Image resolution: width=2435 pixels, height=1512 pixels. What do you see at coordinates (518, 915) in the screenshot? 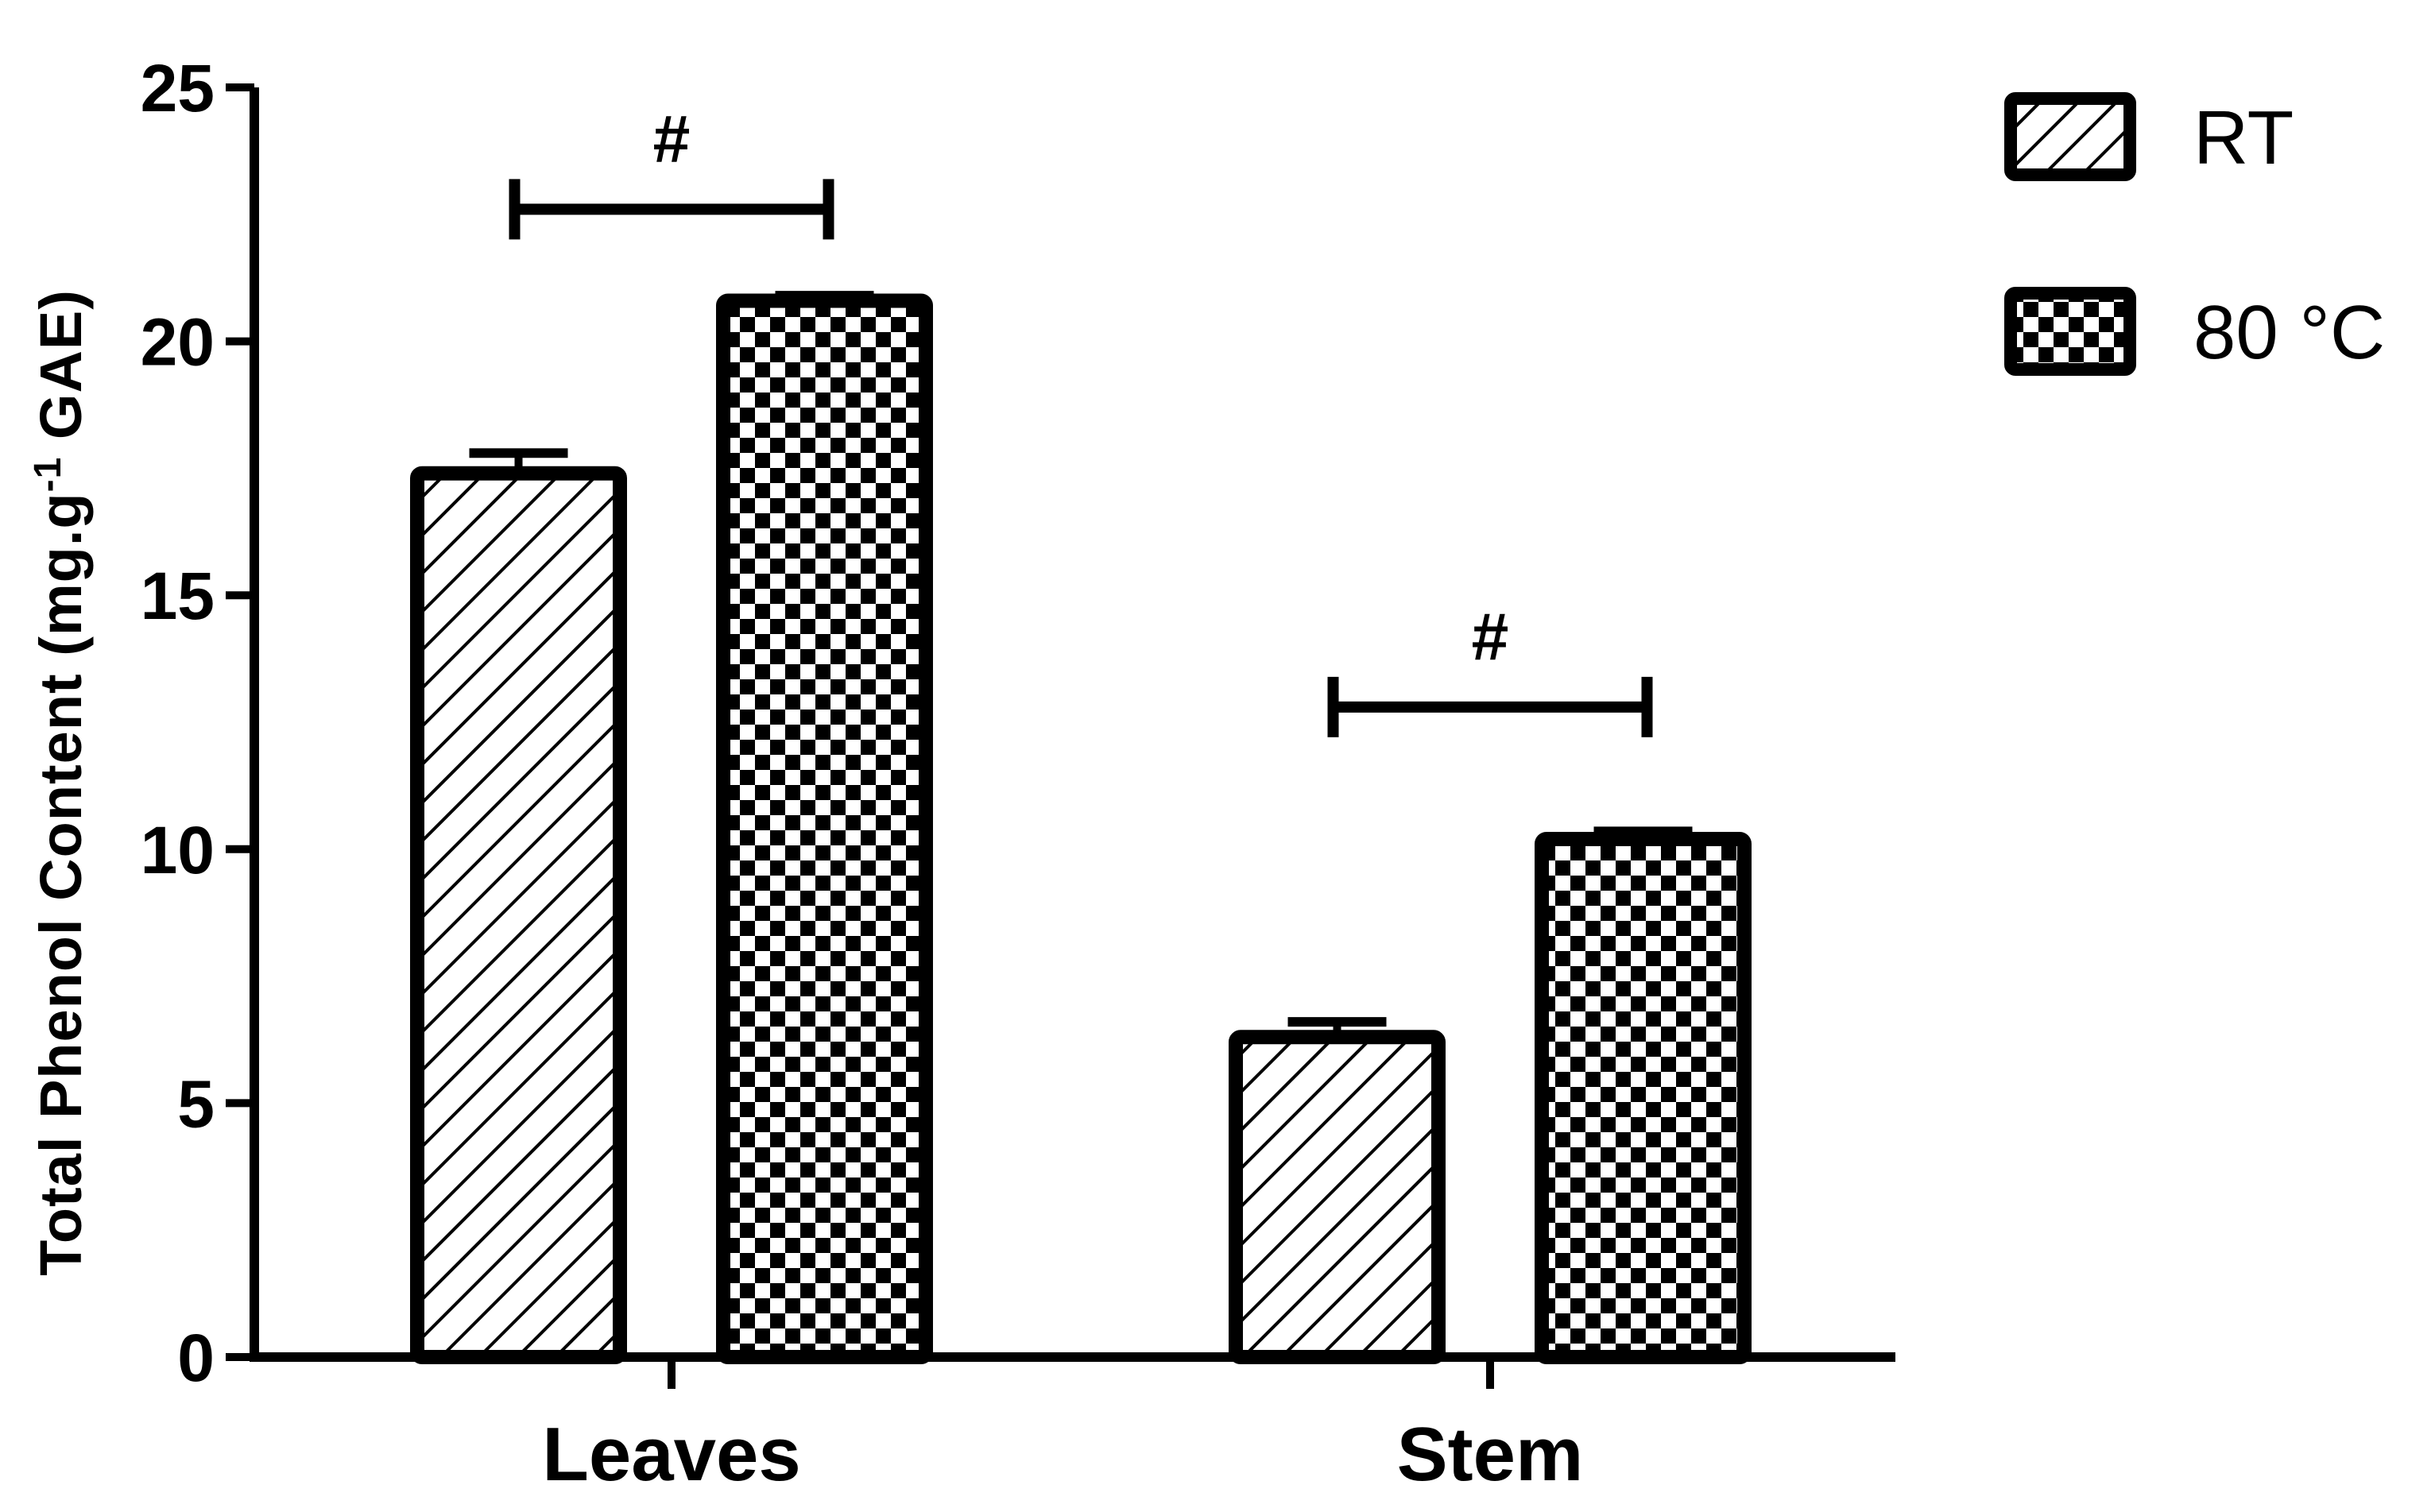
I see `bar-leaves-rt` at bounding box center [518, 915].